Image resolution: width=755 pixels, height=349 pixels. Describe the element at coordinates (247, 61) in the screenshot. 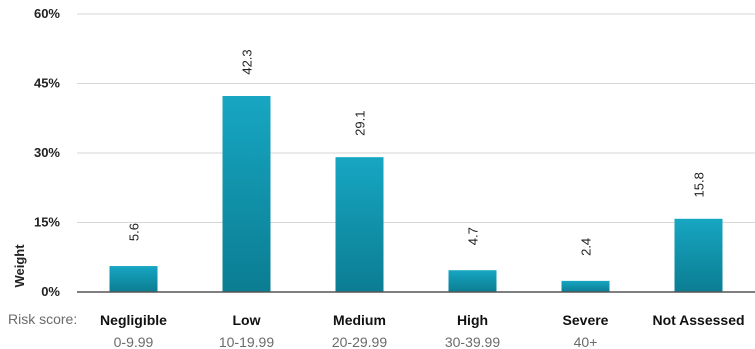

I see `data-label: 42.3` at that location.